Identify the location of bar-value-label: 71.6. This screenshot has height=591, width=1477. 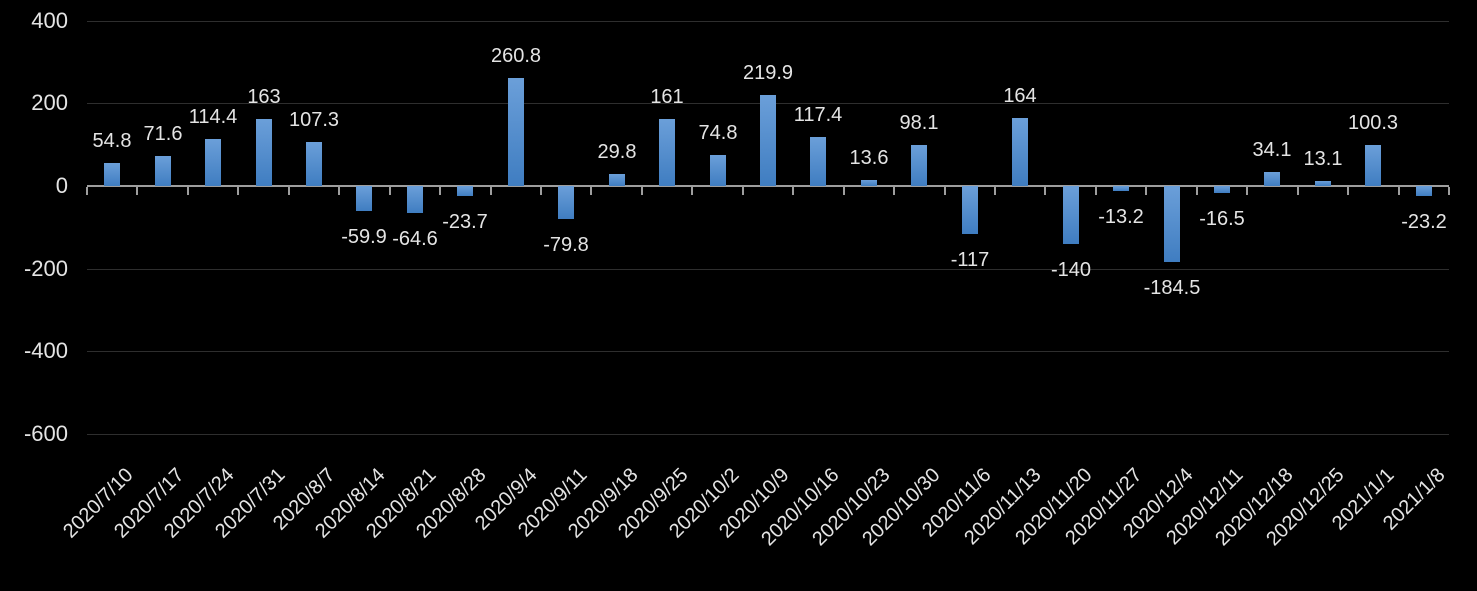
(163, 134).